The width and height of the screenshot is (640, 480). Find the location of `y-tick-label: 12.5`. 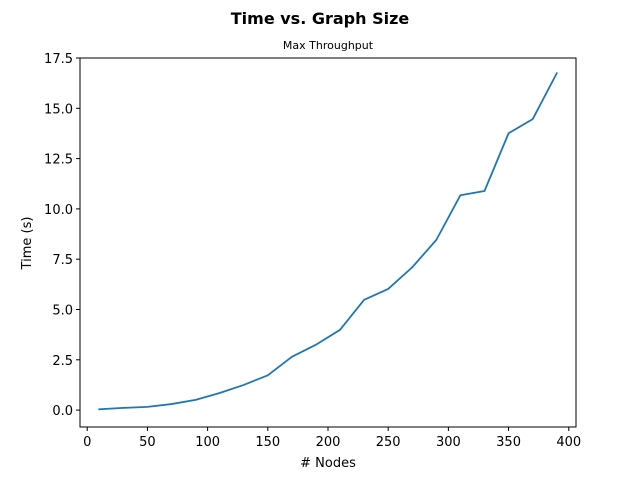

y-tick-label: 12.5 is located at coordinates (58, 160).